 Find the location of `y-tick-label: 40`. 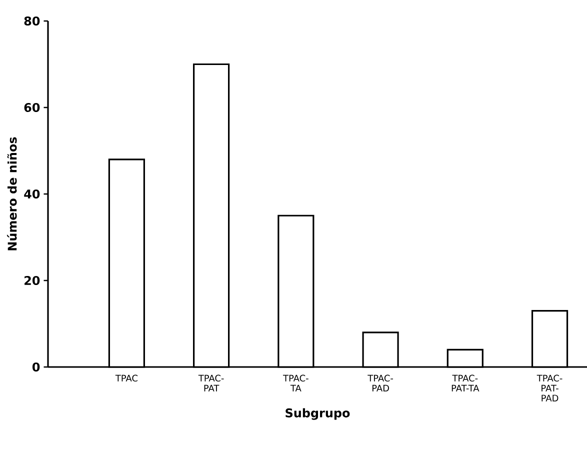

y-tick-label: 40 is located at coordinates (32, 194).